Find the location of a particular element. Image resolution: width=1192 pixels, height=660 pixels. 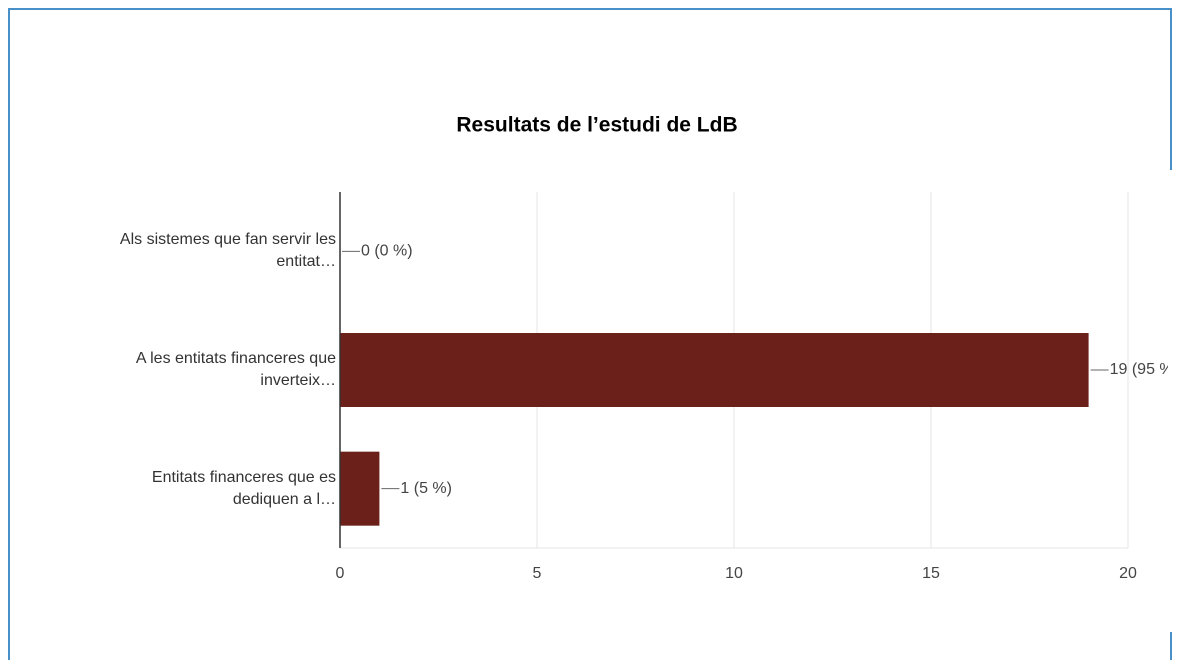

x-tick-label: 20 is located at coordinates (1128, 573).